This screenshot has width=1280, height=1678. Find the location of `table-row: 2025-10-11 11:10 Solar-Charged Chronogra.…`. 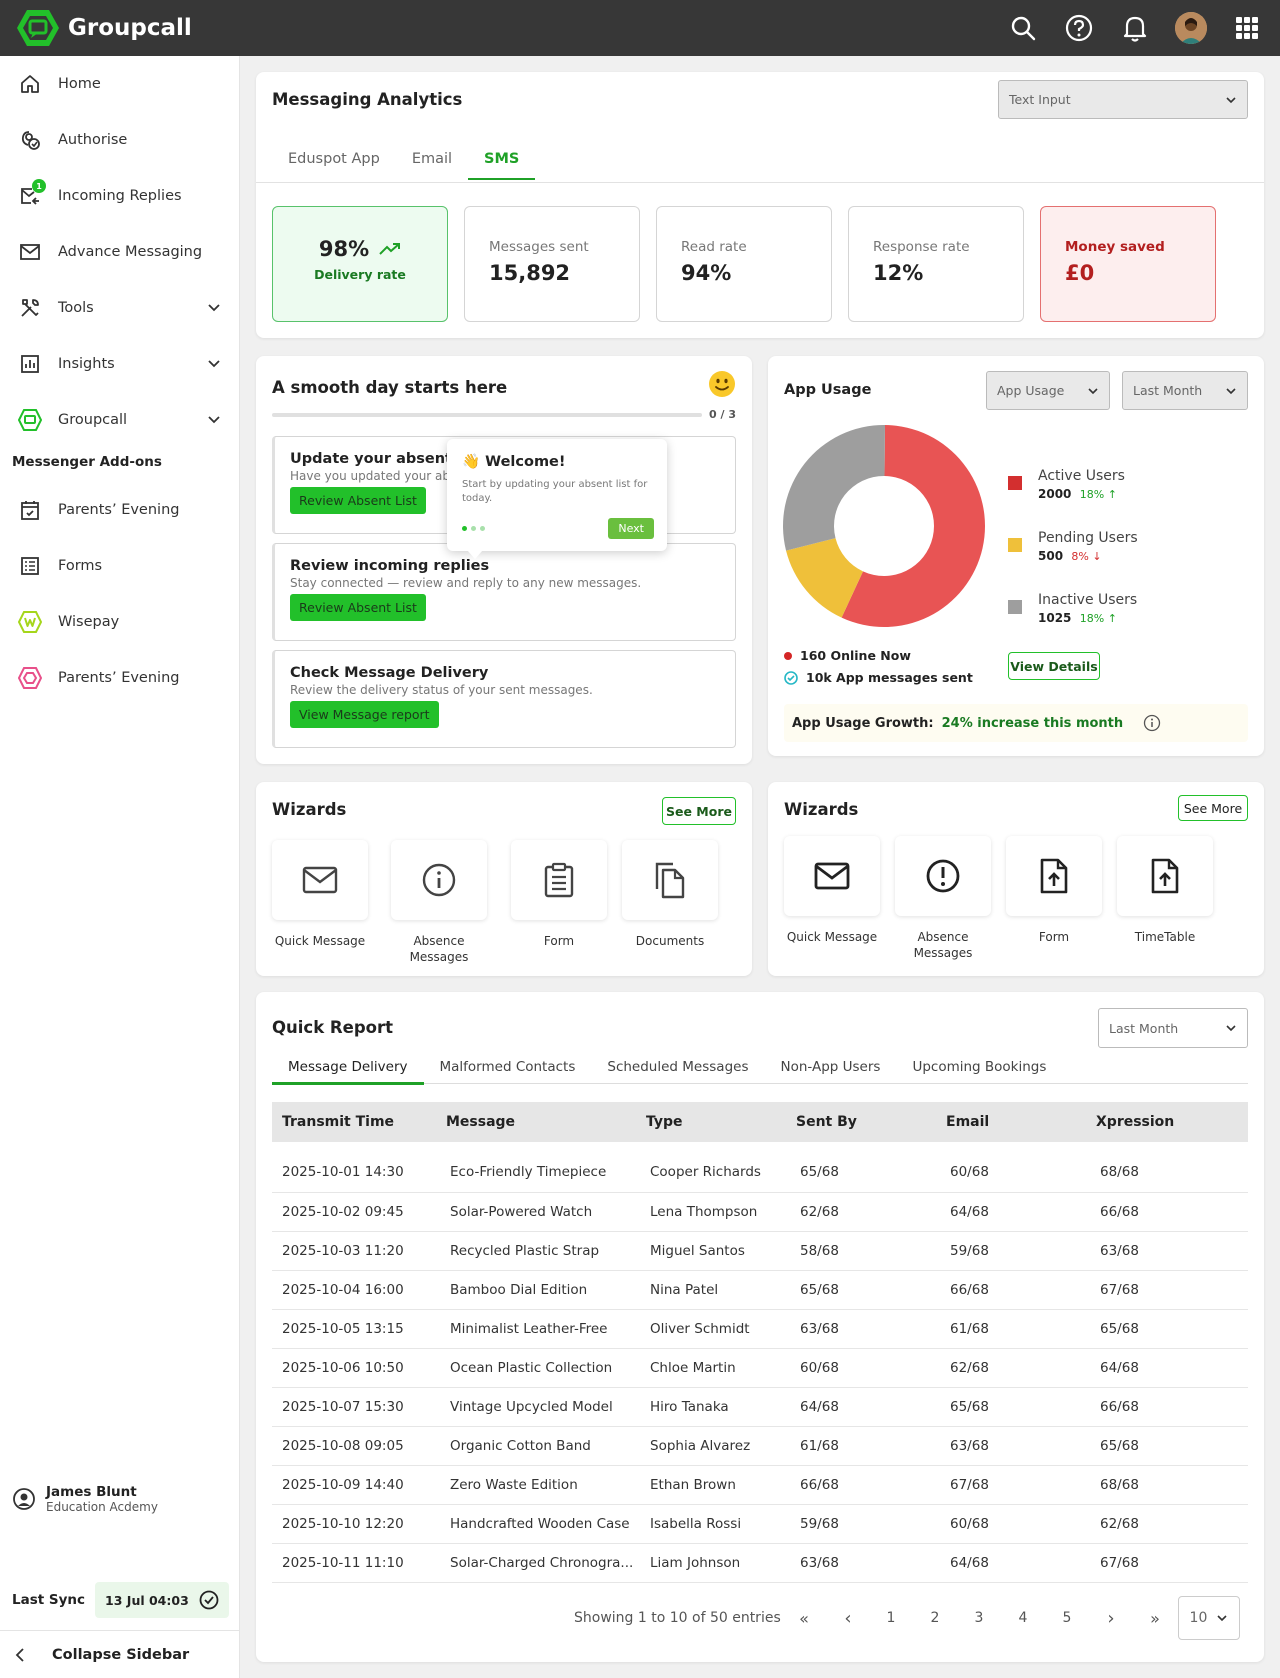

table-row: 2025-10-11 11:10 Solar-Charged Chronogra.… is located at coordinates (760, 1563).